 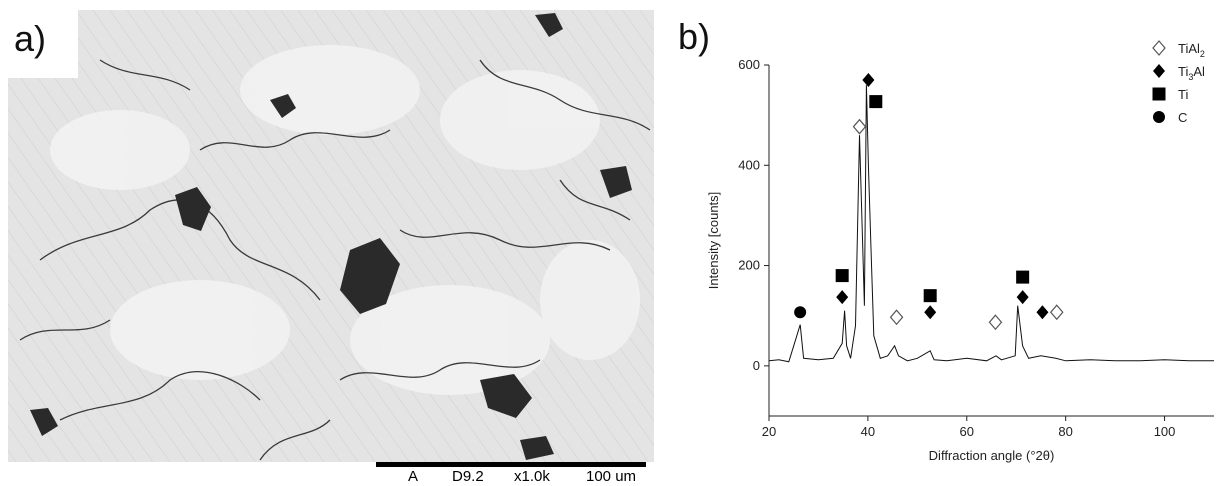 I want to click on sem-scalebar-text: A D9.2 x1.0k 100 um, so click(x=511, y=476).